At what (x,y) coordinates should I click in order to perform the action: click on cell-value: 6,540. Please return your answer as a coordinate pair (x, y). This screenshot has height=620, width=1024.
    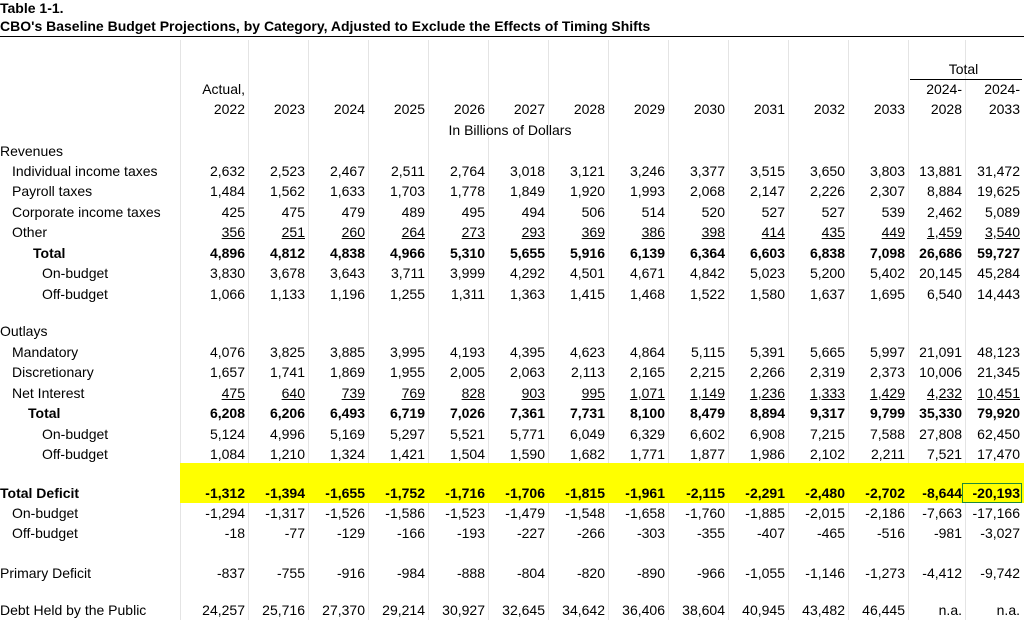
    Looking at the image, I should click on (944, 294).